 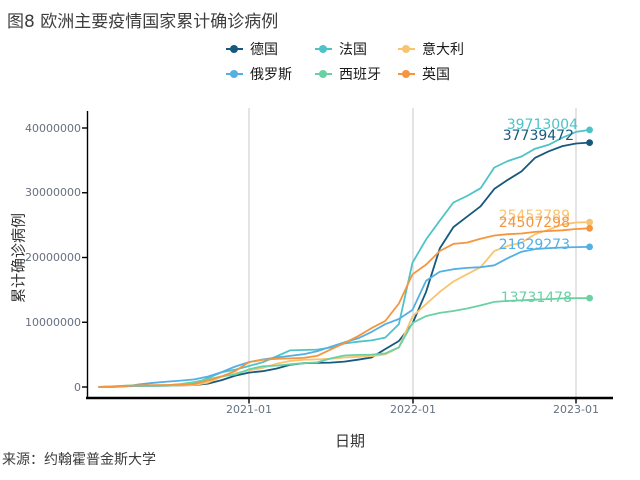 What do you see at coordinates (576, 409) in the screenshot?
I see `x-tick-label-2023: 2023-01` at bounding box center [576, 409].